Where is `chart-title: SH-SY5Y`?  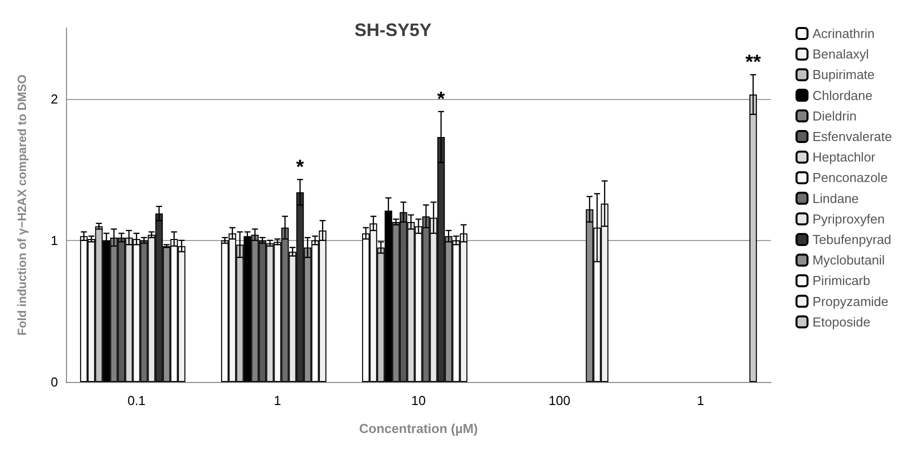
chart-title: SH-SY5Y is located at coordinates (393, 30).